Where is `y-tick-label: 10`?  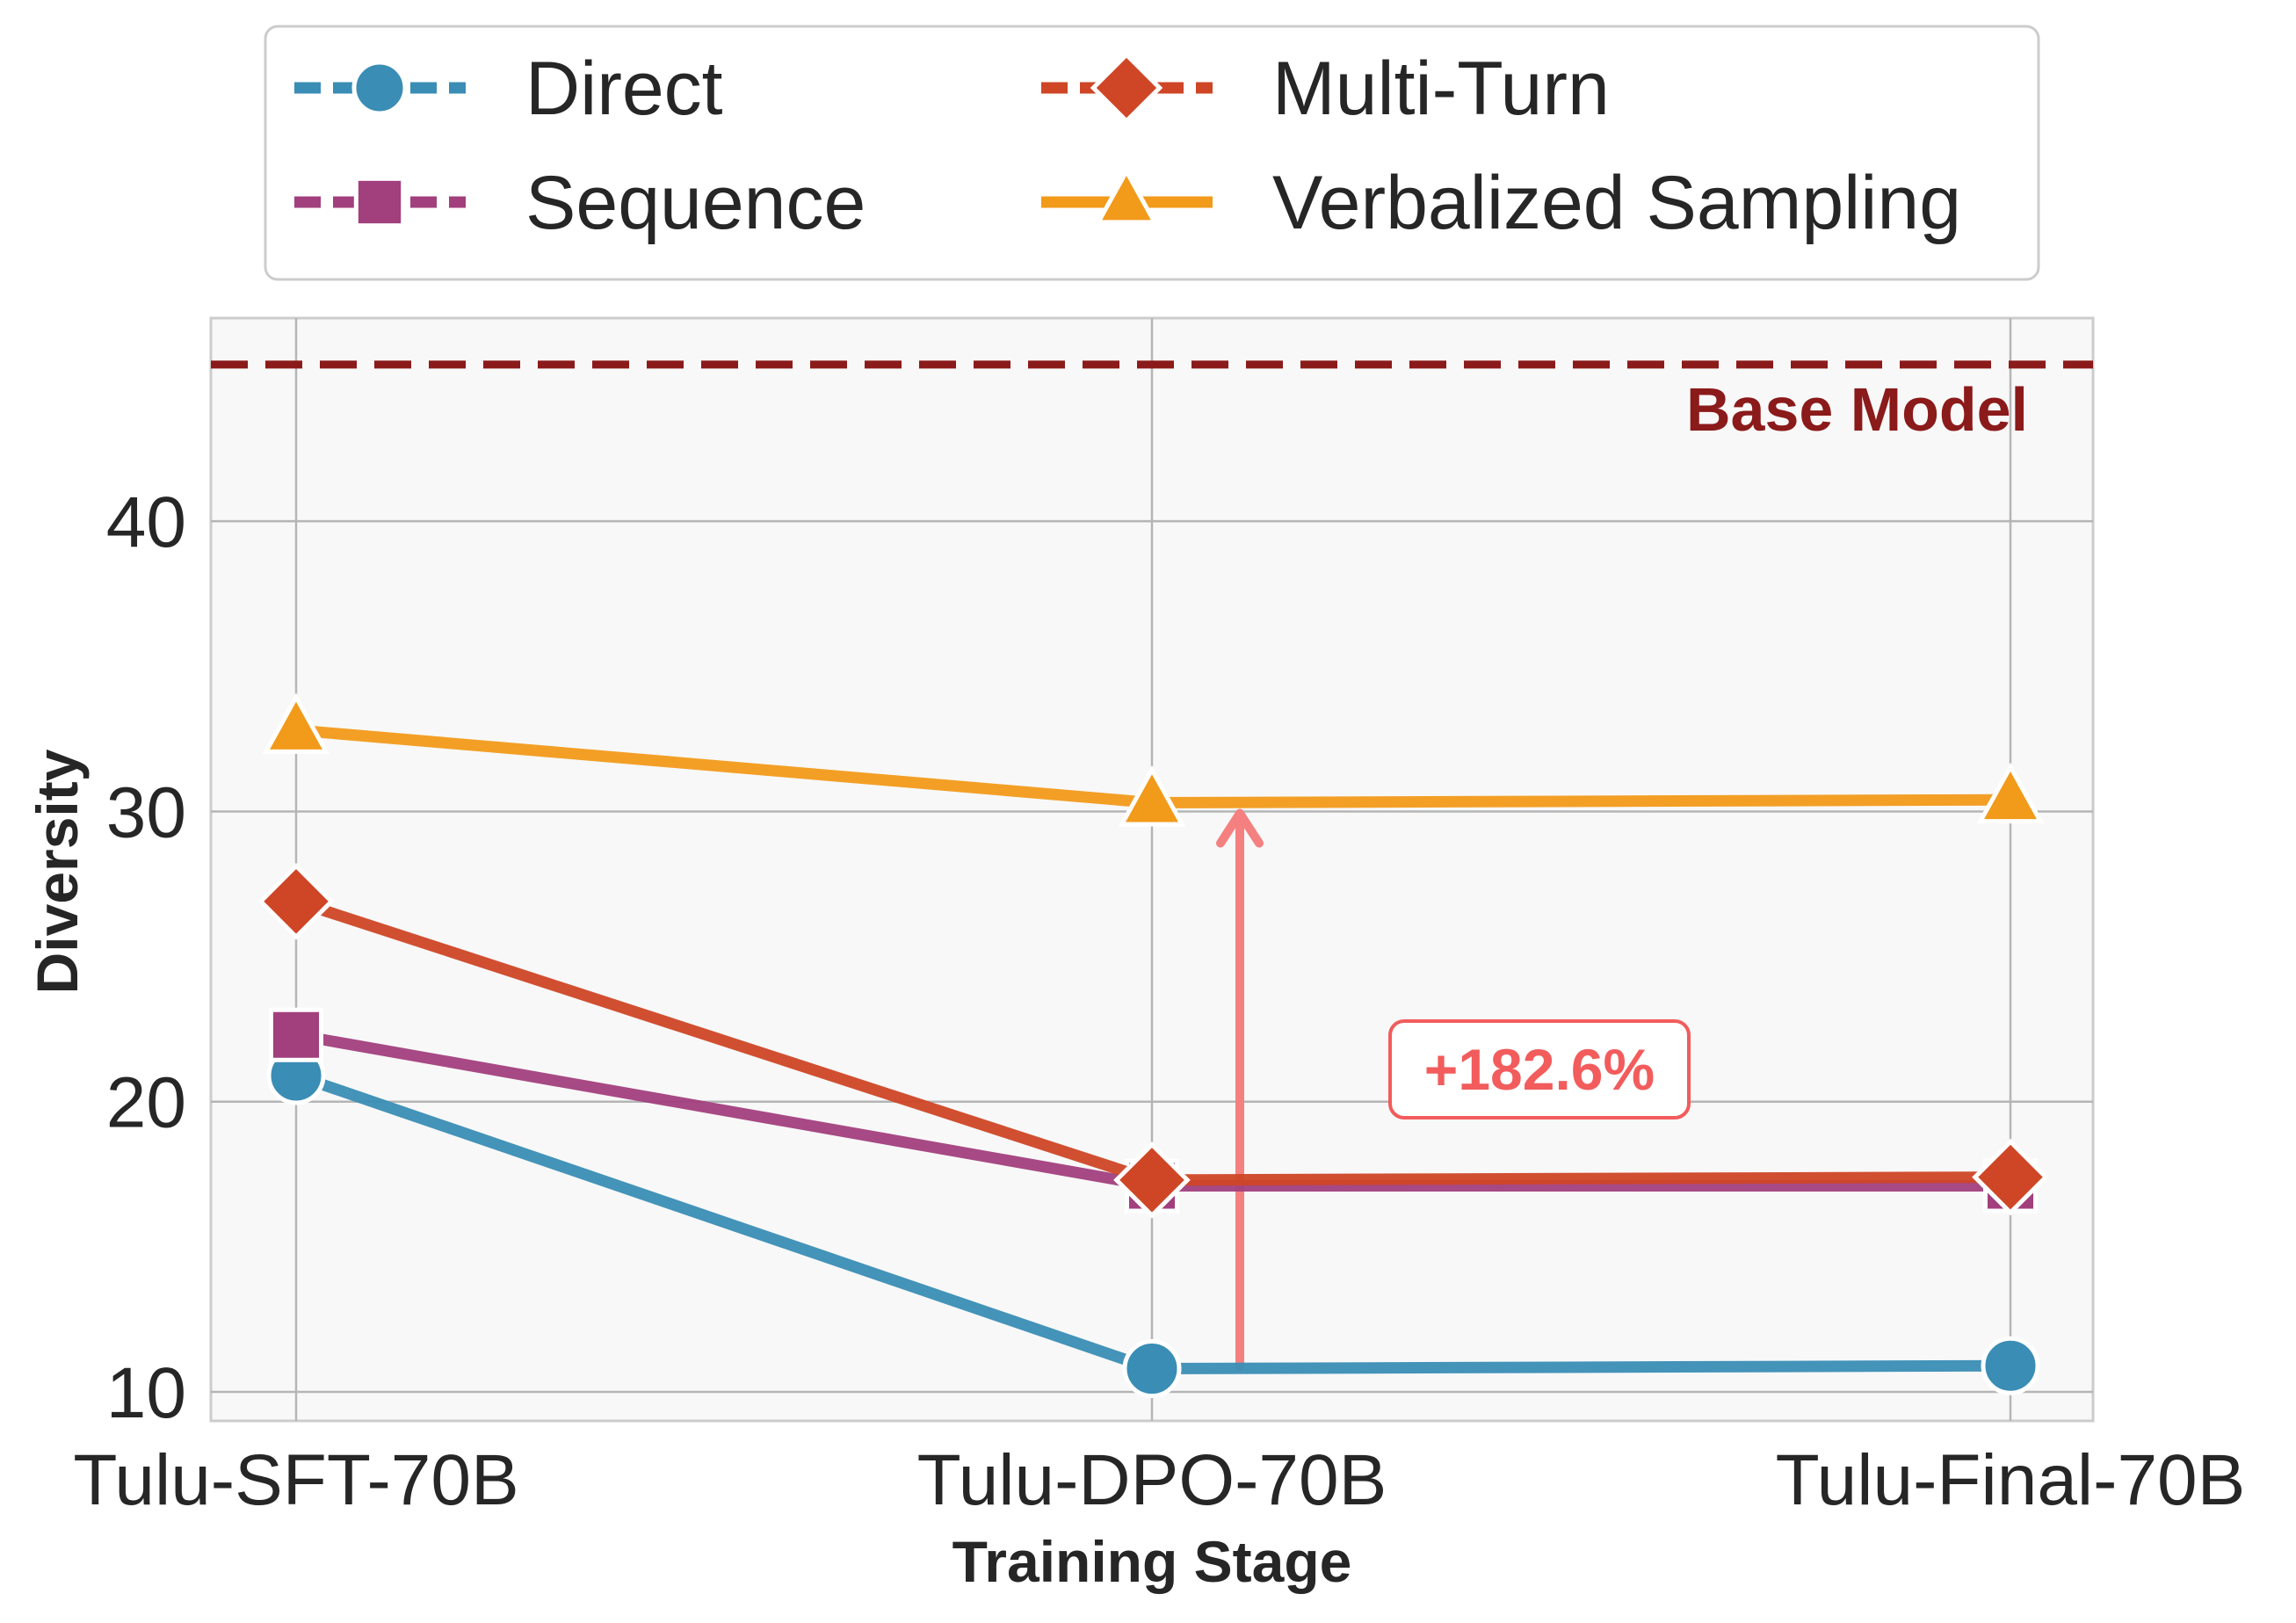 y-tick-label: 10 is located at coordinates (146, 1393).